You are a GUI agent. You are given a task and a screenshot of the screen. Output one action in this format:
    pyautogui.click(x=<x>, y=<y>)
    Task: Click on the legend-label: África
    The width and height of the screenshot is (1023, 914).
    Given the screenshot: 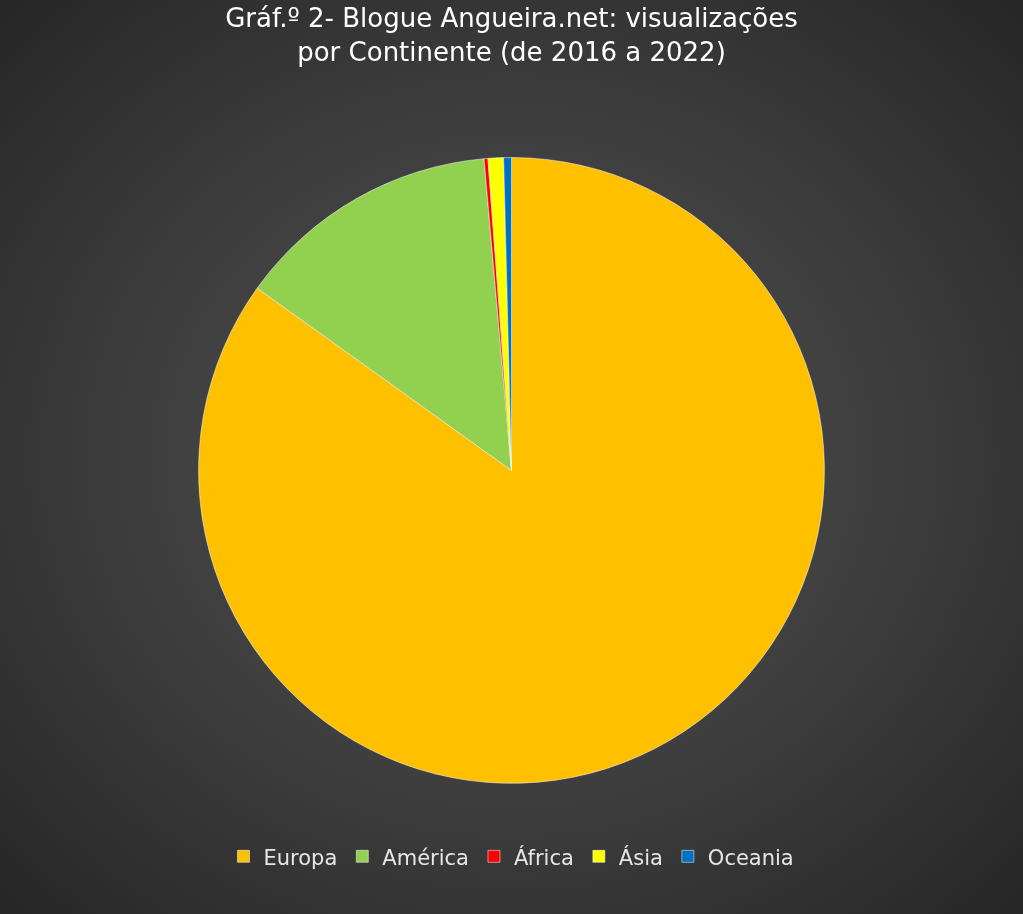 What is the action you would take?
    pyautogui.click(x=543, y=857)
    